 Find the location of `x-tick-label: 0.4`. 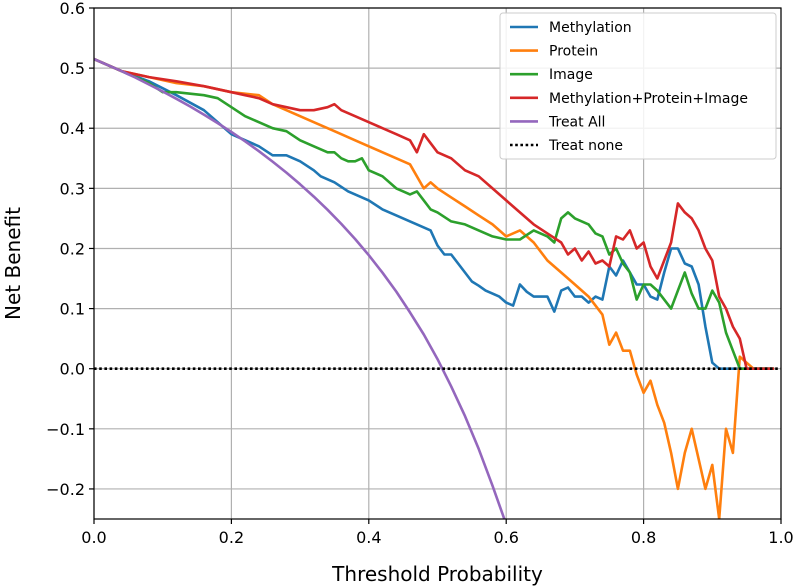

x-tick-label: 0.4 is located at coordinates (368, 537).